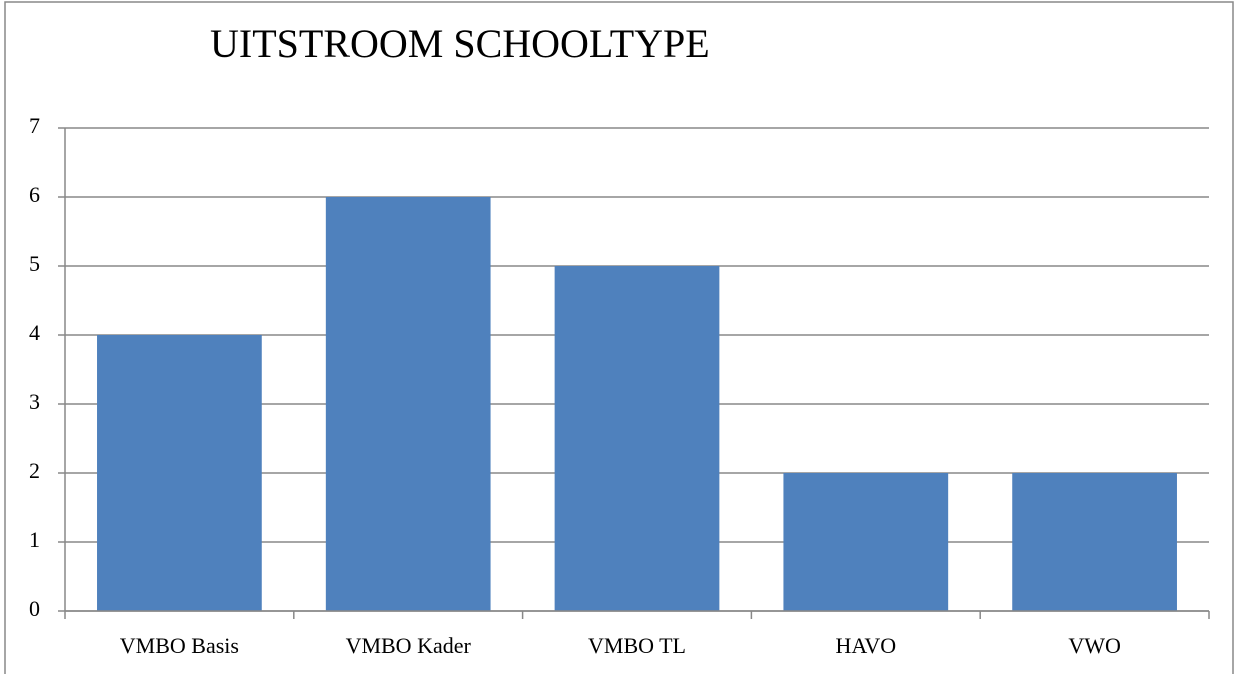  What do you see at coordinates (637, 645) in the screenshot?
I see `x-tick-label: VMBO TL` at bounding box center [637, 645].